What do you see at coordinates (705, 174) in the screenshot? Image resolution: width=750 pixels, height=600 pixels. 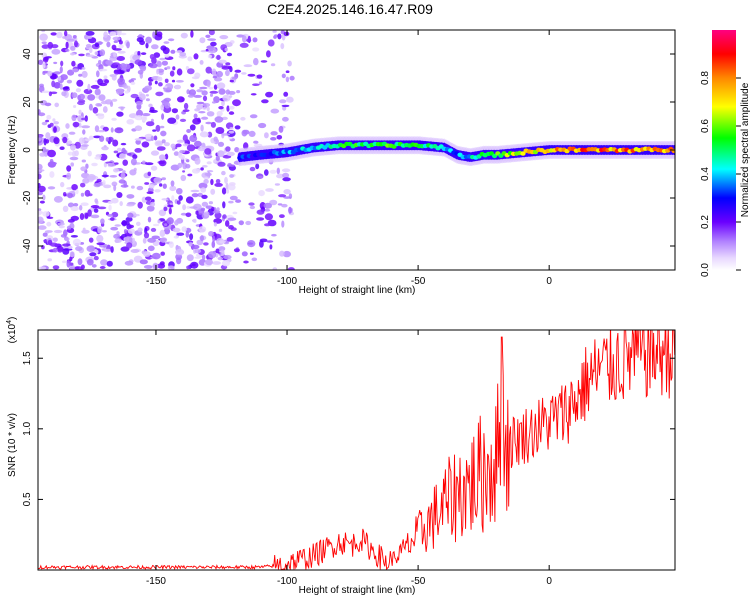 I see `colorbar-tick-label: 0.4` at bounding box center [705, 174].